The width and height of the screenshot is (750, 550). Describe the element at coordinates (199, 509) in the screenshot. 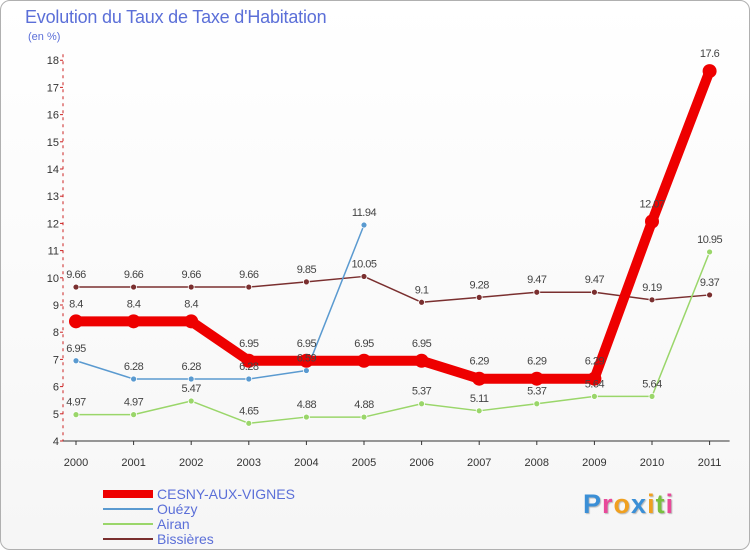

I see `legend-item-ouezy: Ouézy` at that location.